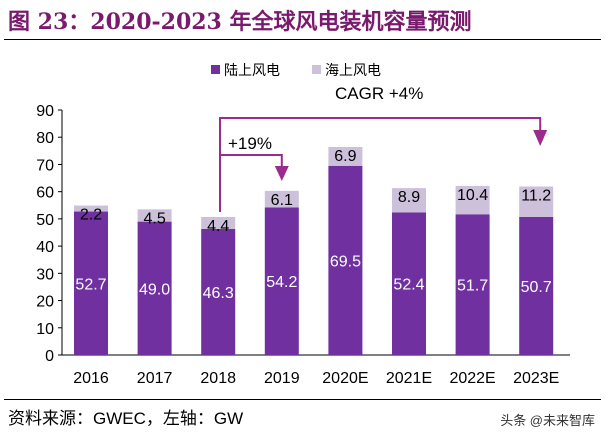 This screenshot has width=605, height=439. I want to click on y-tick-label: 90, so click(45, 111).